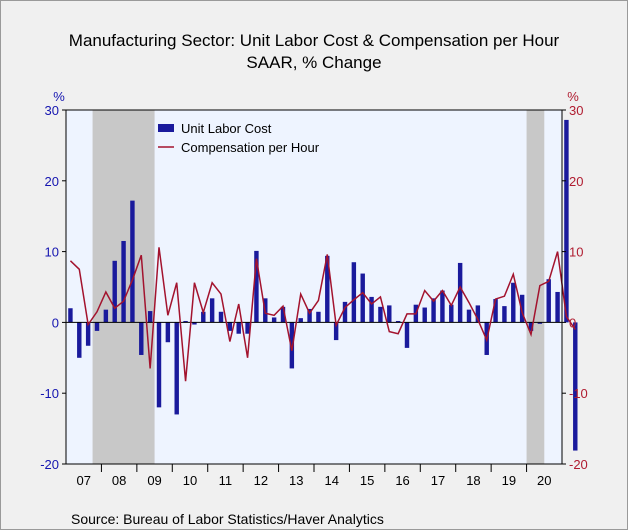 This screenshot has height=530, width=628. What do you see at coordinates (52, 181) in the screenshot?
I see `left-tick-label: 20` at bounding box center [52, 181].